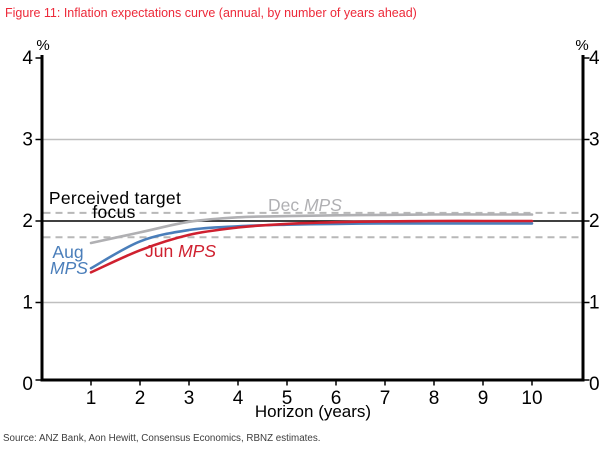  Describe the element at coordinates (189, 398) in the screenshot. I see `x-tick-label-3: 3` at that location.